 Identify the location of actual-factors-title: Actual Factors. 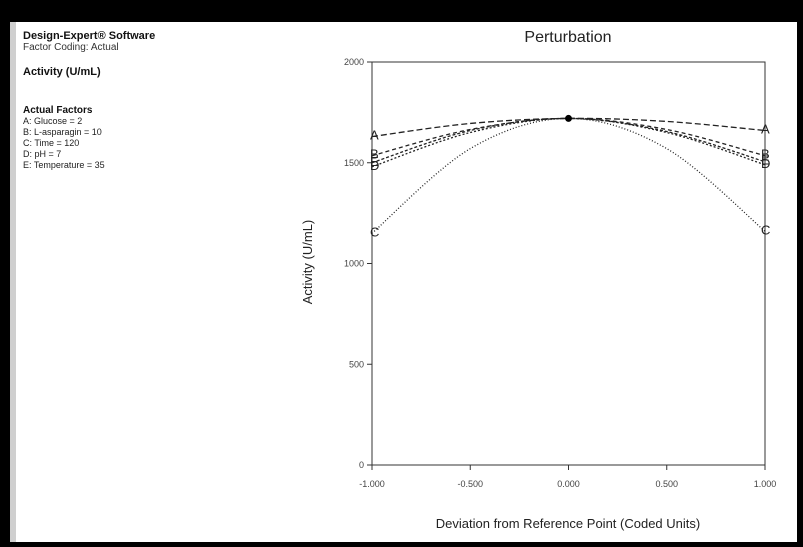
(58, 110).